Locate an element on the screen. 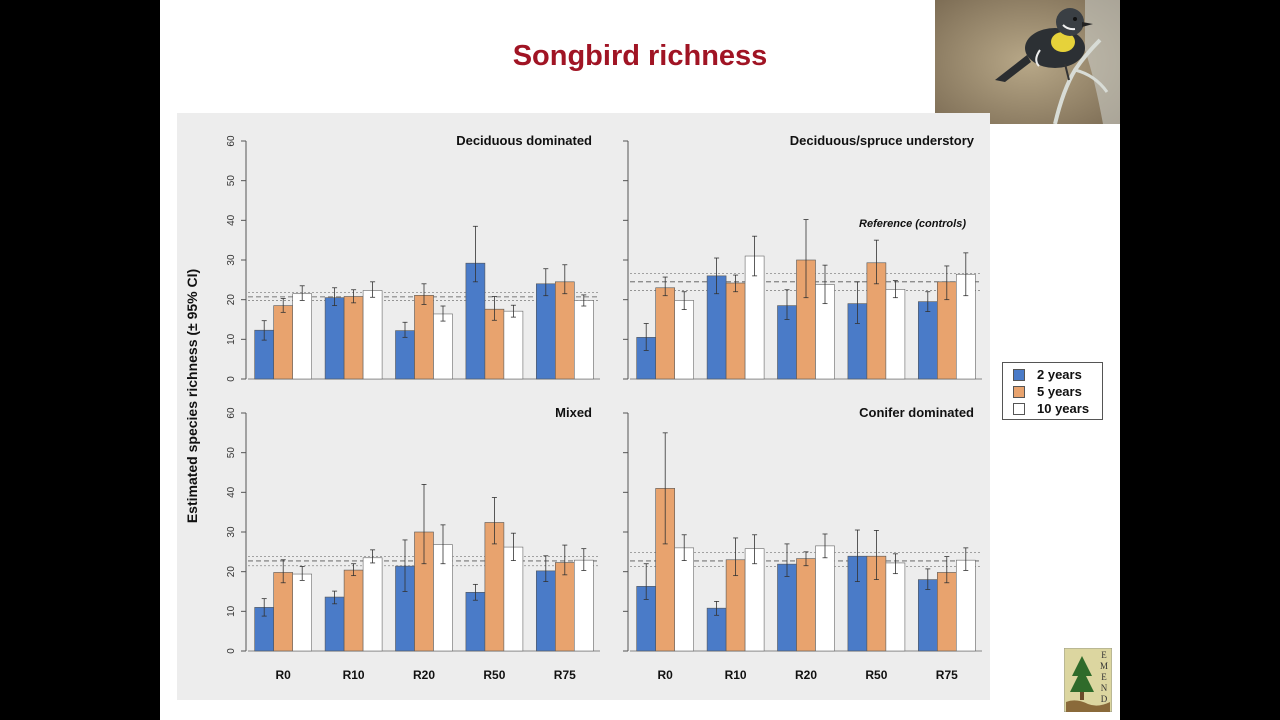  panel-title: Mixed is located at coordinates (573, 412).